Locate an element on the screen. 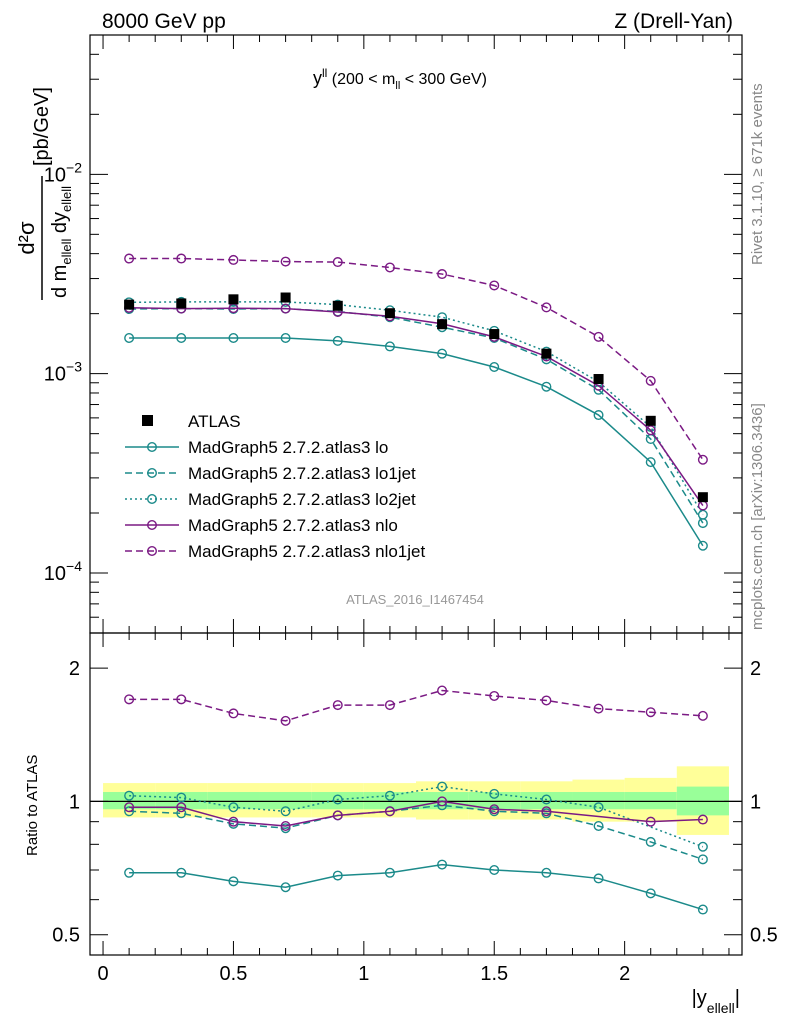 This screenshot has width=786, height=1024. x-tick-label: 1.5 is located at coordinates (494, 974).